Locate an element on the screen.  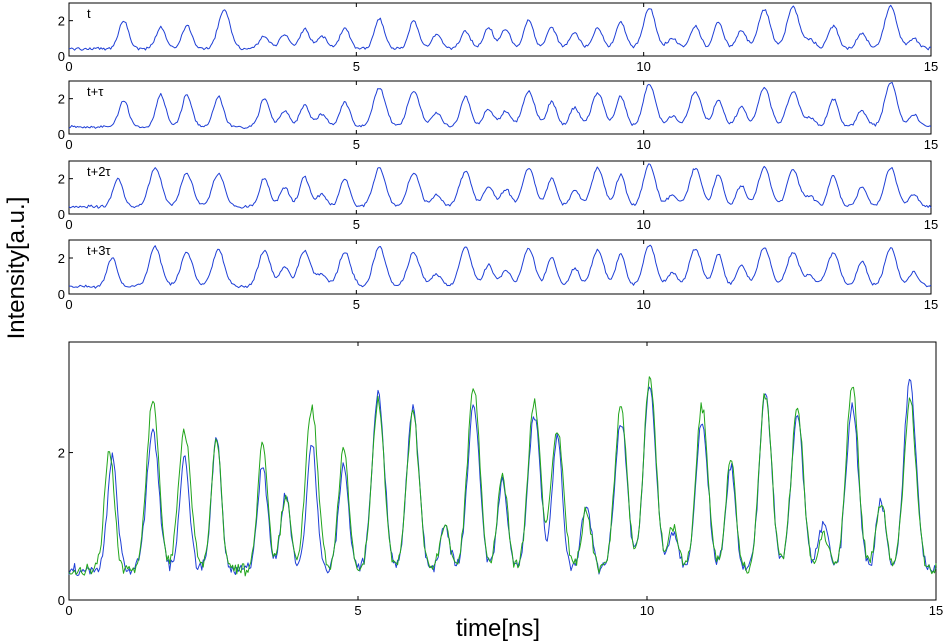
panel-4: 0 5 10 15 0 2 t+3τ is located at coordinates (498, 275).